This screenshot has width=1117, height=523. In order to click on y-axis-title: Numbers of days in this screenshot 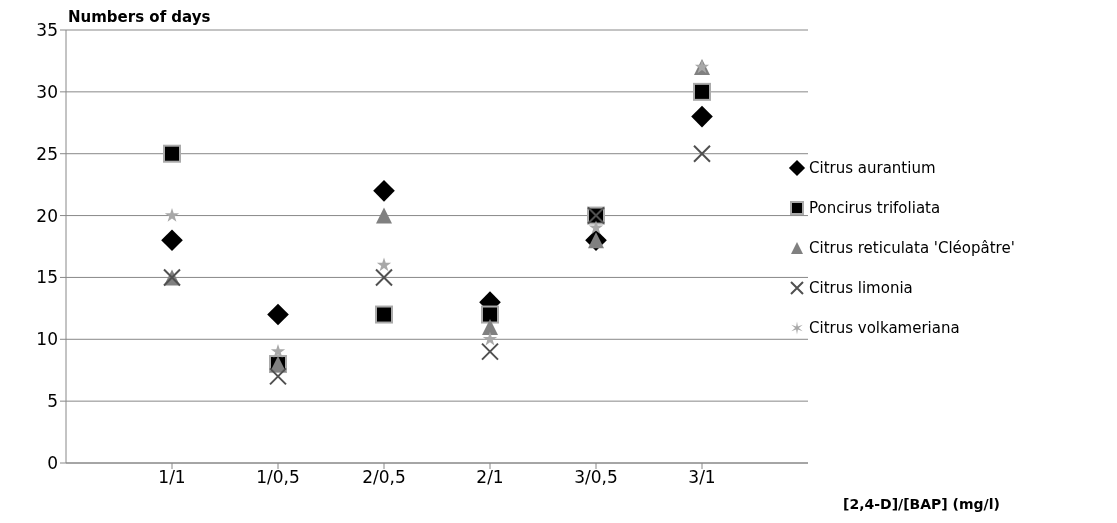, I will do `click(139, 17)`.